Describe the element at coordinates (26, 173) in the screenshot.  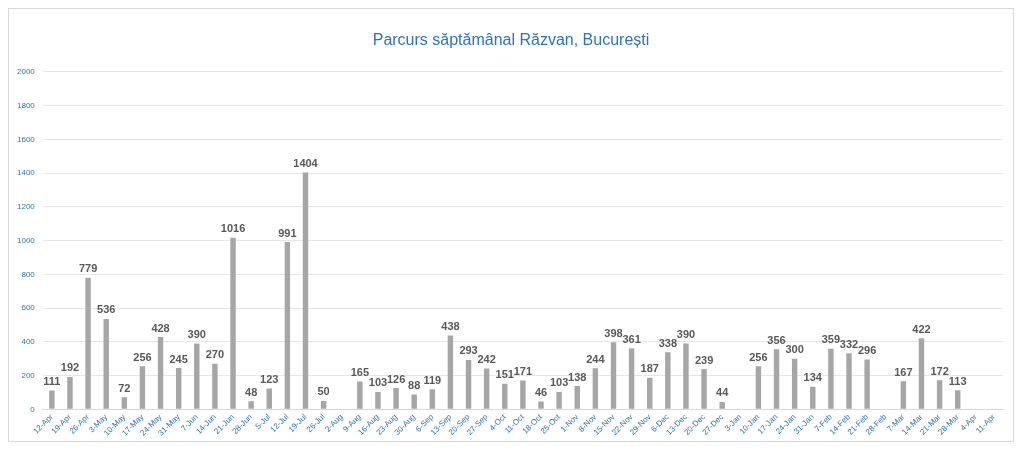
I see `y-tick-label: 1400` at that location.